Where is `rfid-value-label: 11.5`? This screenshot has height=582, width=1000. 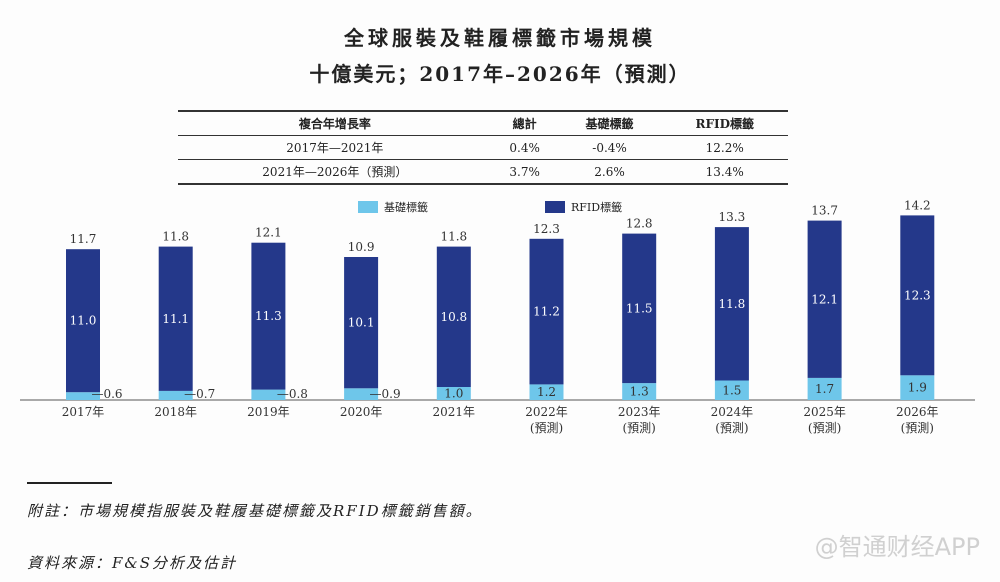
rfid-value-label: 11.5 is located at coordinates (639, 308).